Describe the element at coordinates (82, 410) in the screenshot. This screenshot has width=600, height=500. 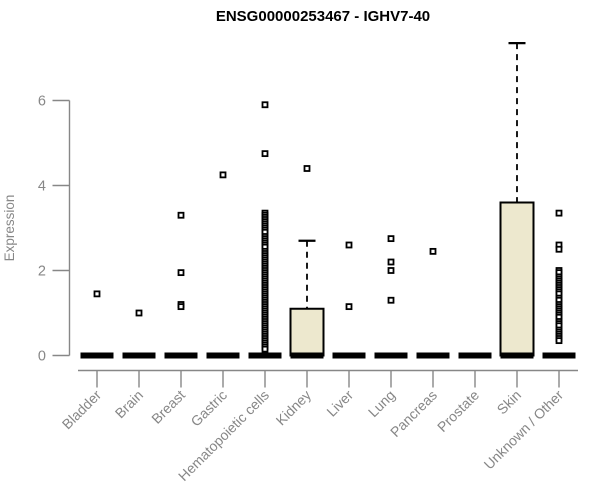
I see `x-category-label: Bladder` at that location.